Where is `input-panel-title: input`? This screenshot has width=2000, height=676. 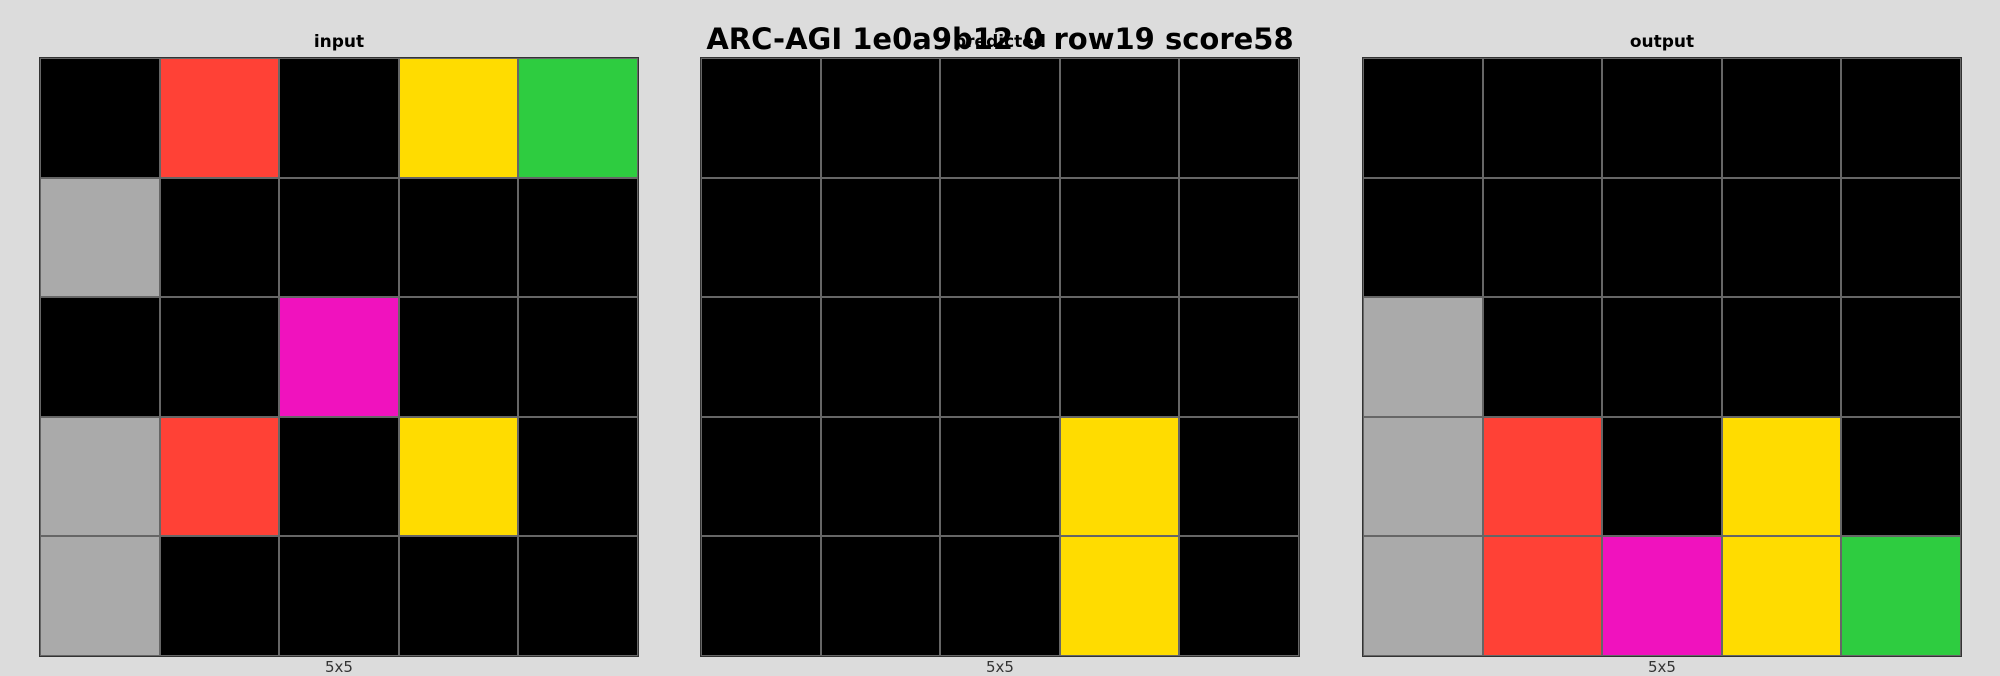 input-panel-title: input is located at coordinates (339, 42).